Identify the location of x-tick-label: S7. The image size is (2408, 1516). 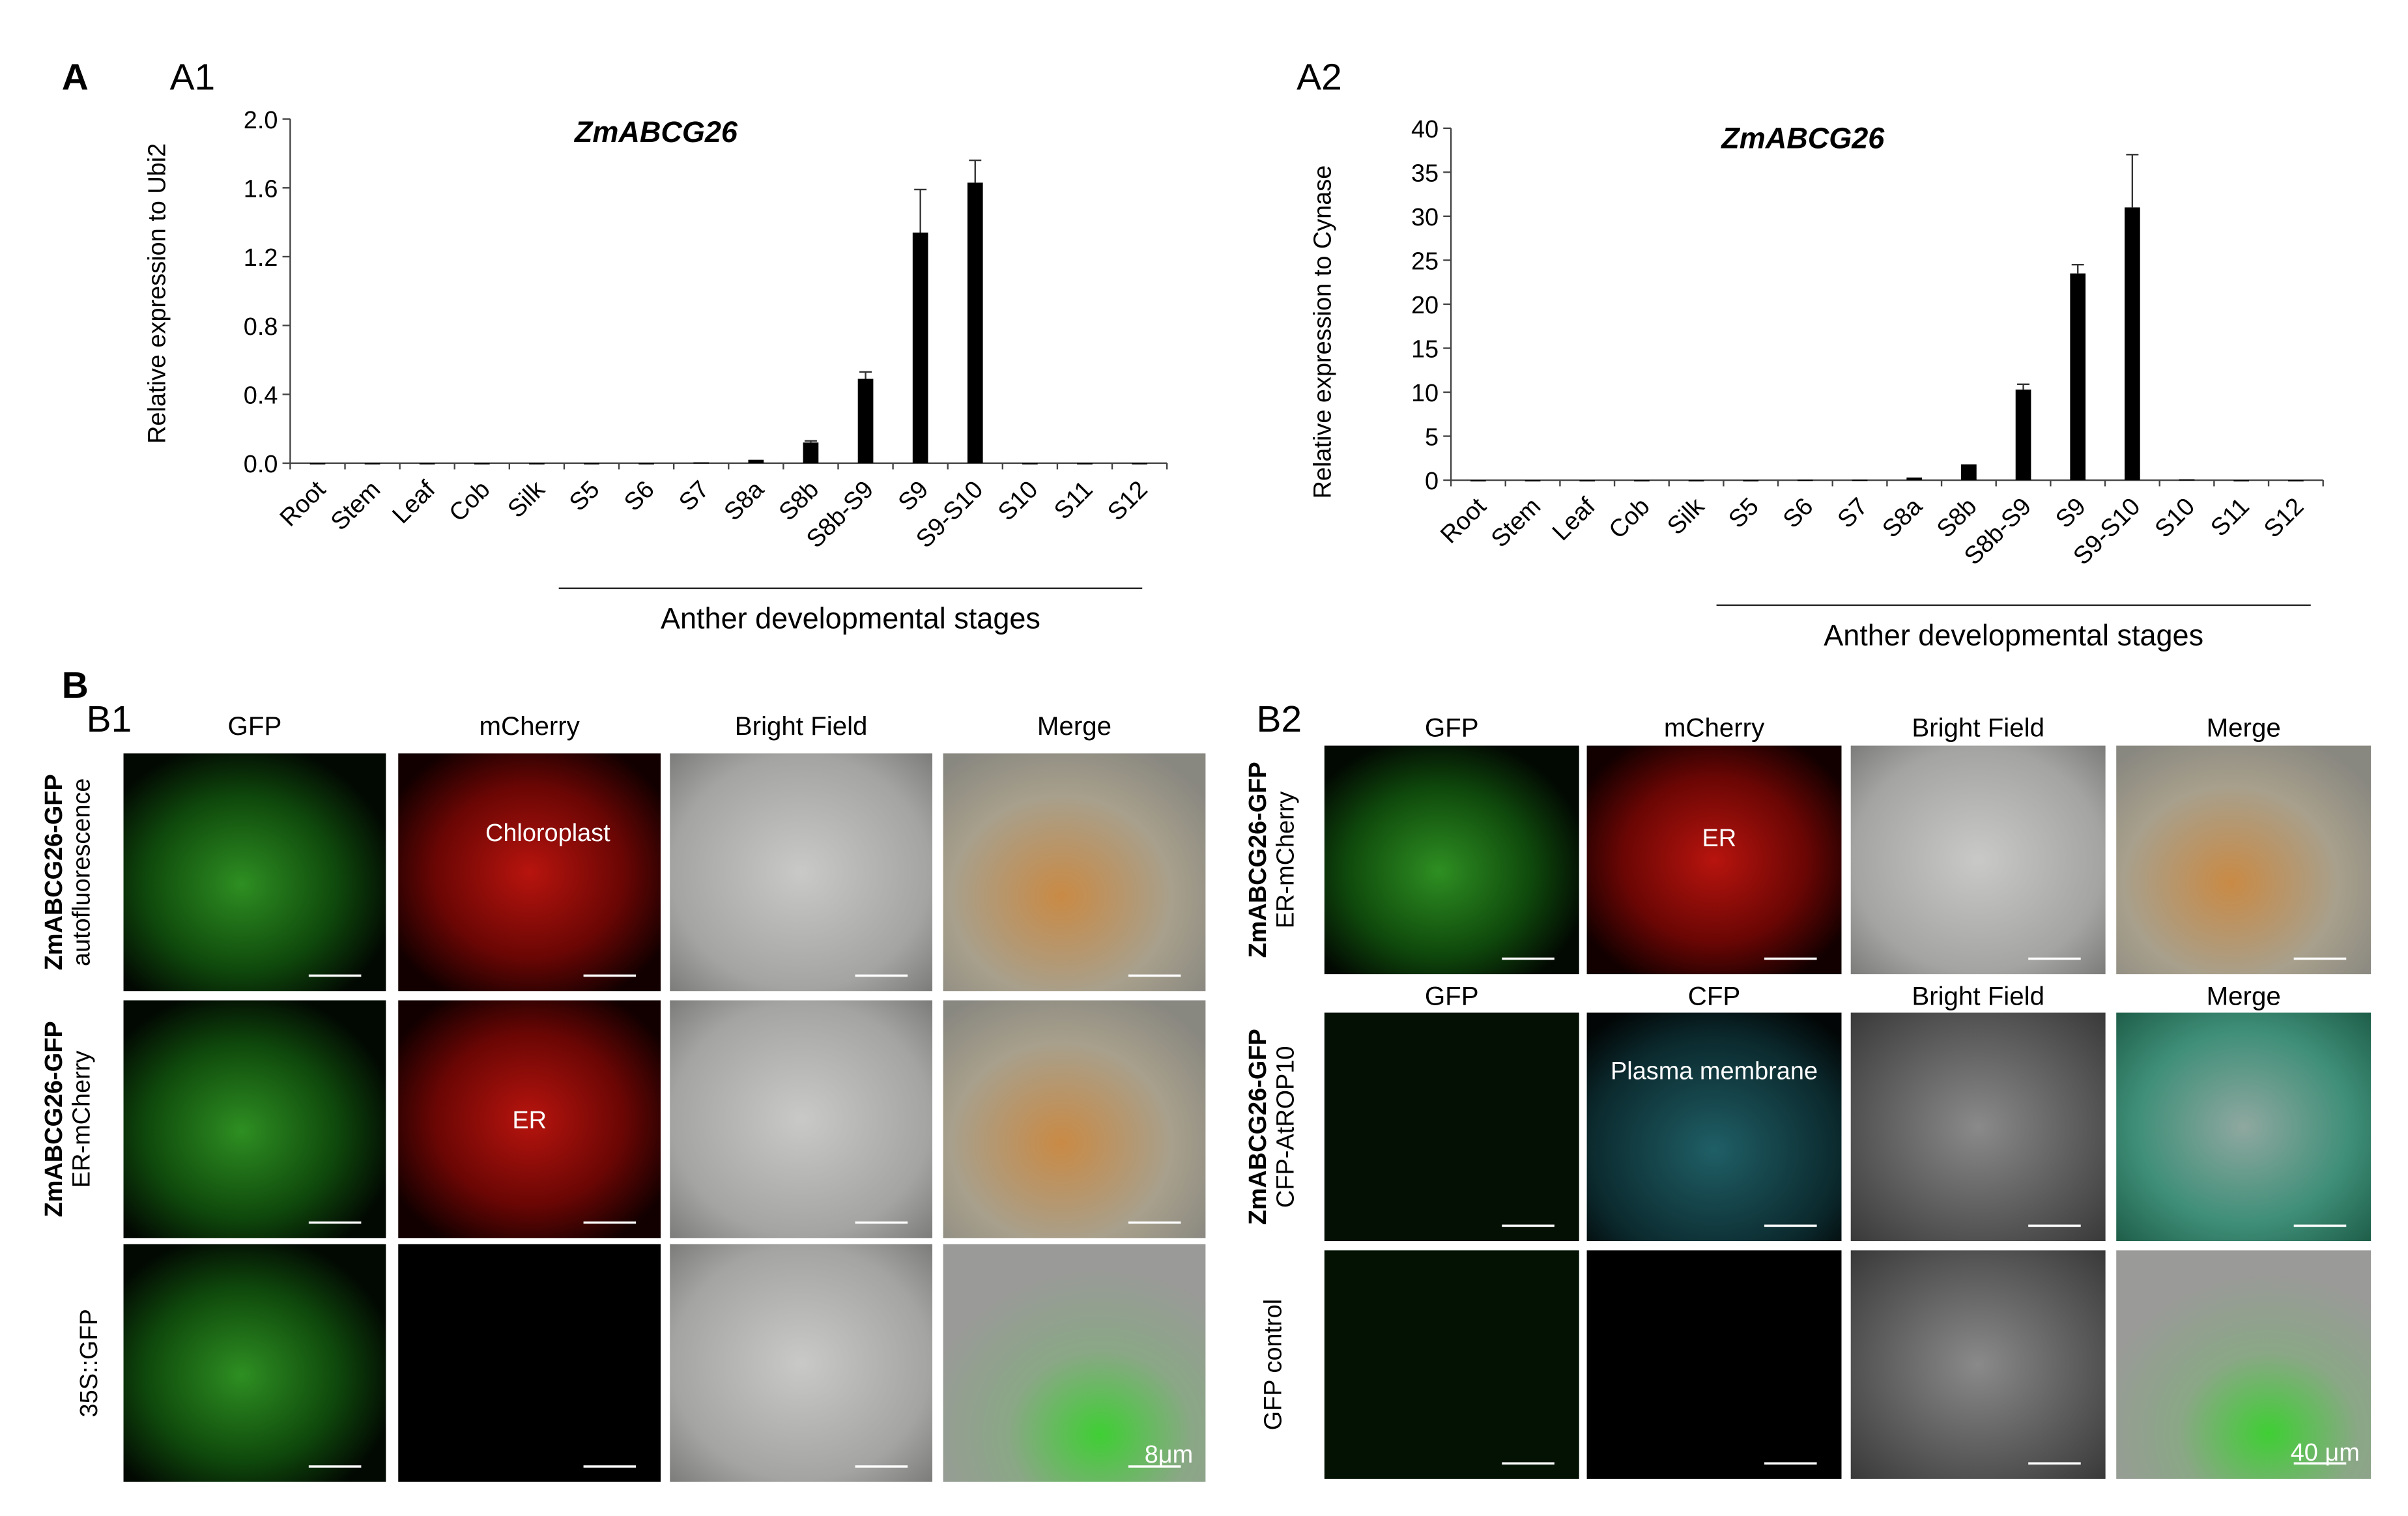
(694, 496).